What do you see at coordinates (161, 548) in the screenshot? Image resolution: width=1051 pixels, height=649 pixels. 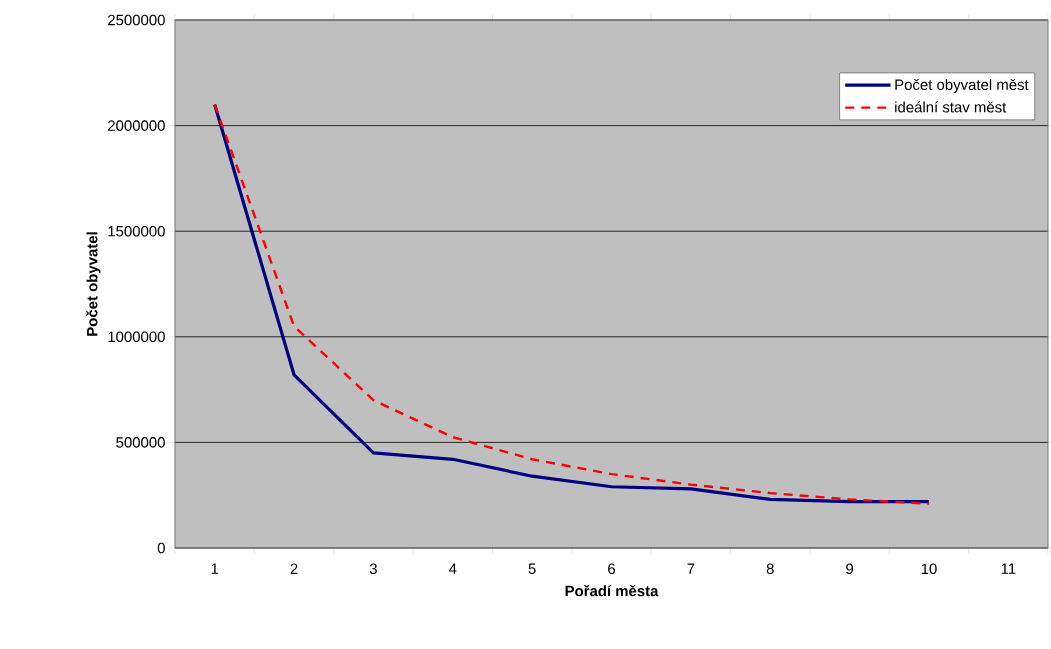 I see `y-tick-label: 0` at bounding box center [161, 548].